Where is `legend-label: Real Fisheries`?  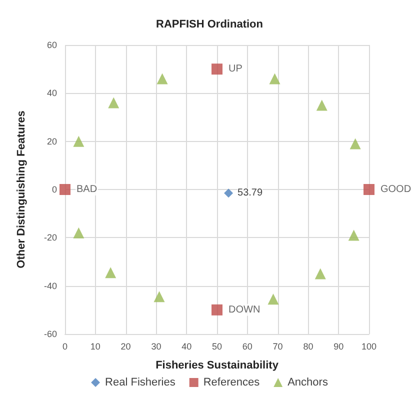 legend-label: Real Fisheries is located at coordinates (140, 382).